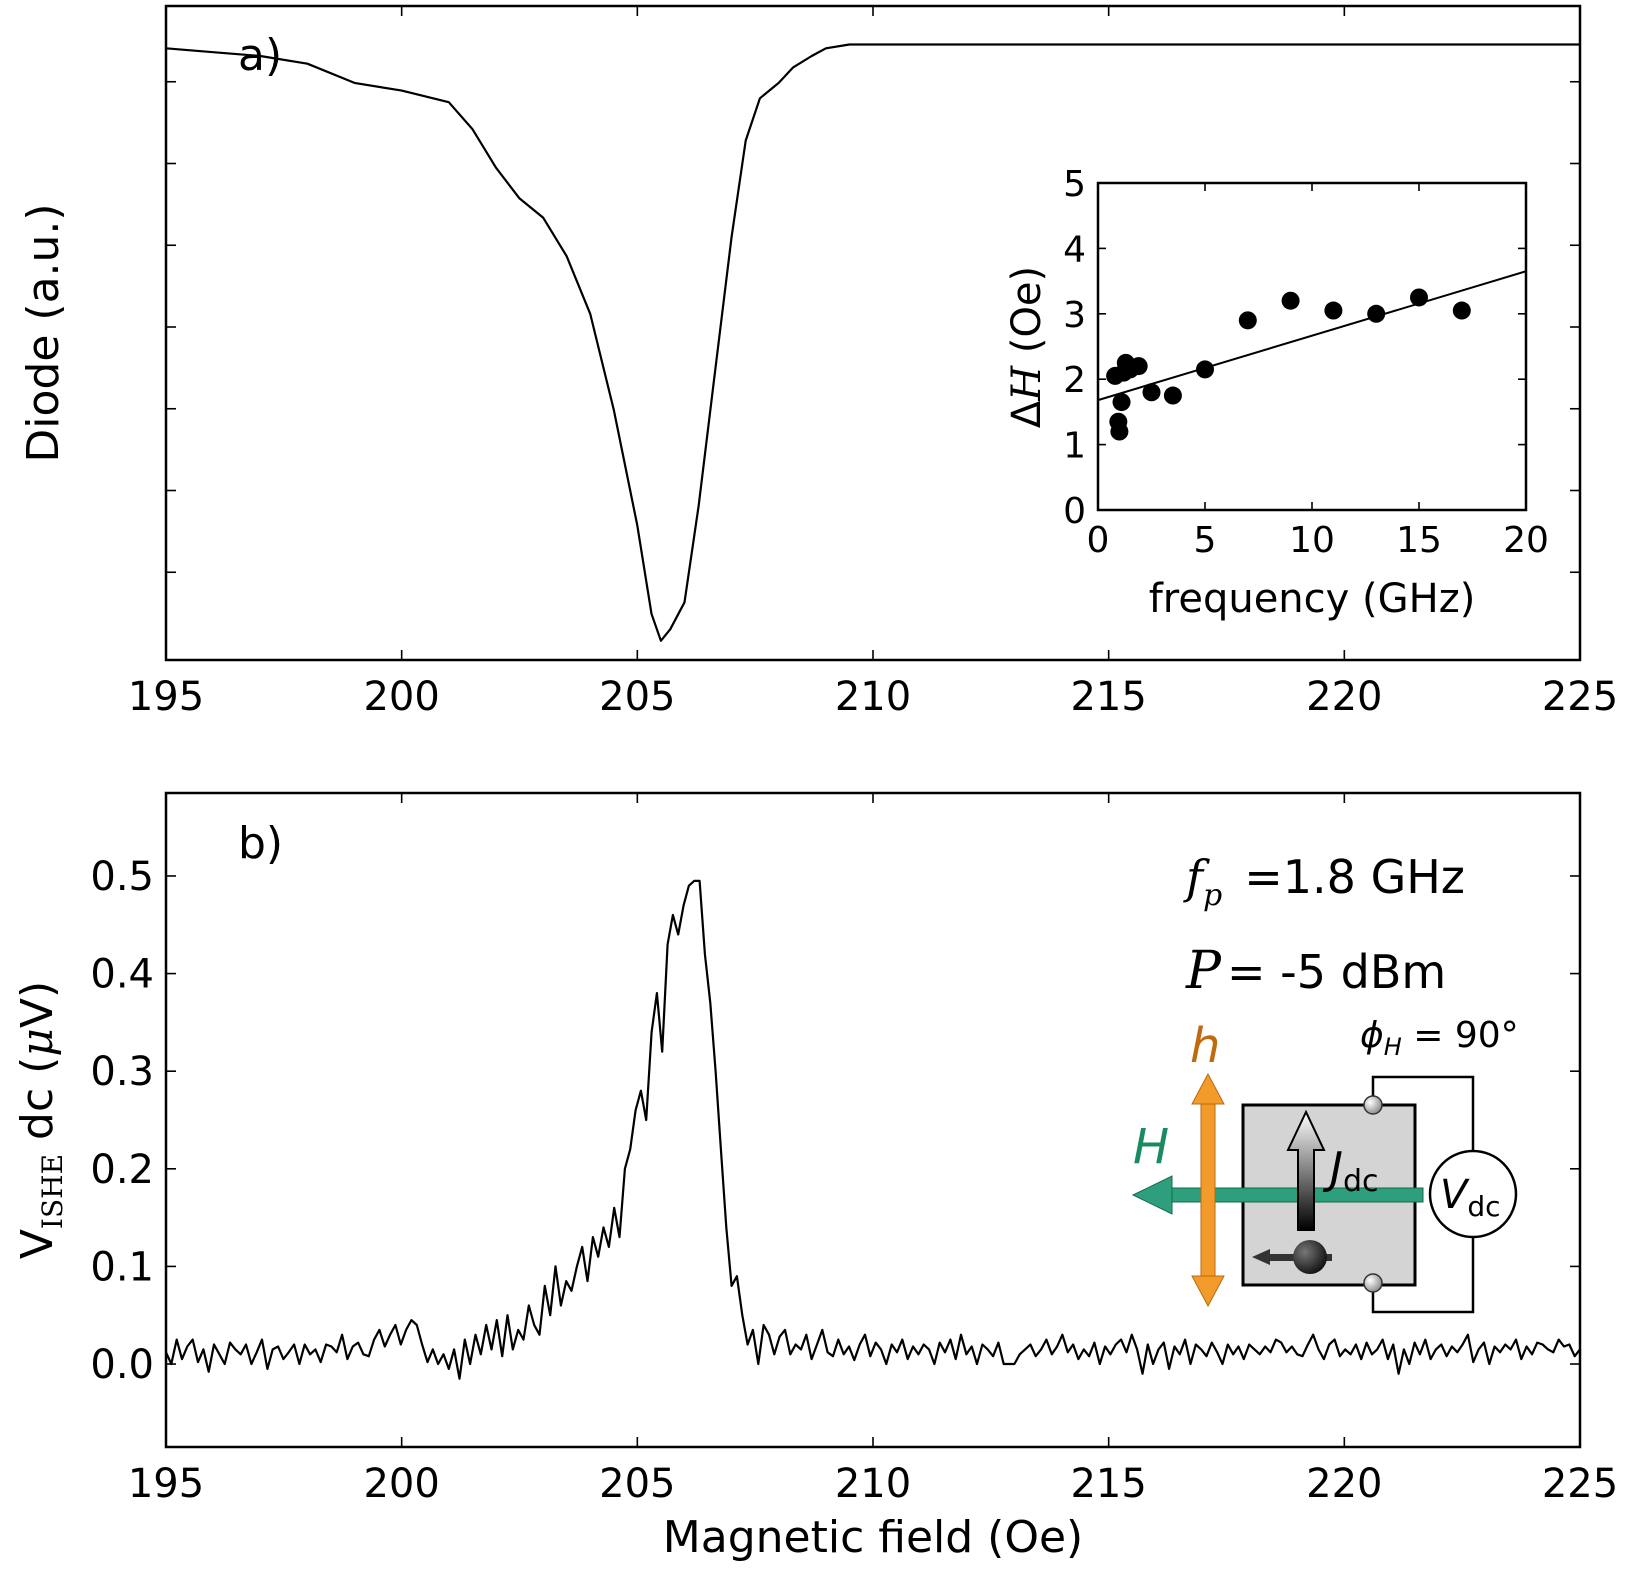 This screenshot has width=1629, height=1571. I want to click on inset-fit-line, so click(1312, 336).